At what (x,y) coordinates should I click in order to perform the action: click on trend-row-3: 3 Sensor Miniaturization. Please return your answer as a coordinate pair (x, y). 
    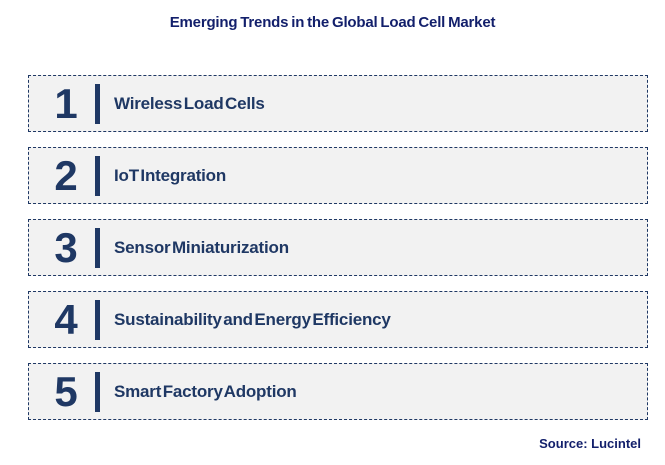
    Looking at the image, I should click on (338, 247).